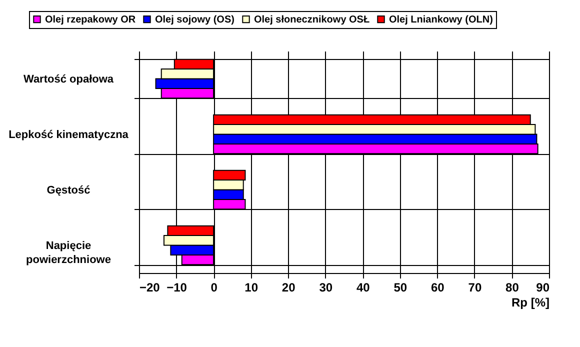 This screenshot has height=347, width=580. What do you see at coordinates (312, 20) in the screenshot?
I see `legend-label: Olej słonecznikowy OSŁ` at bounding box center [312, 20].